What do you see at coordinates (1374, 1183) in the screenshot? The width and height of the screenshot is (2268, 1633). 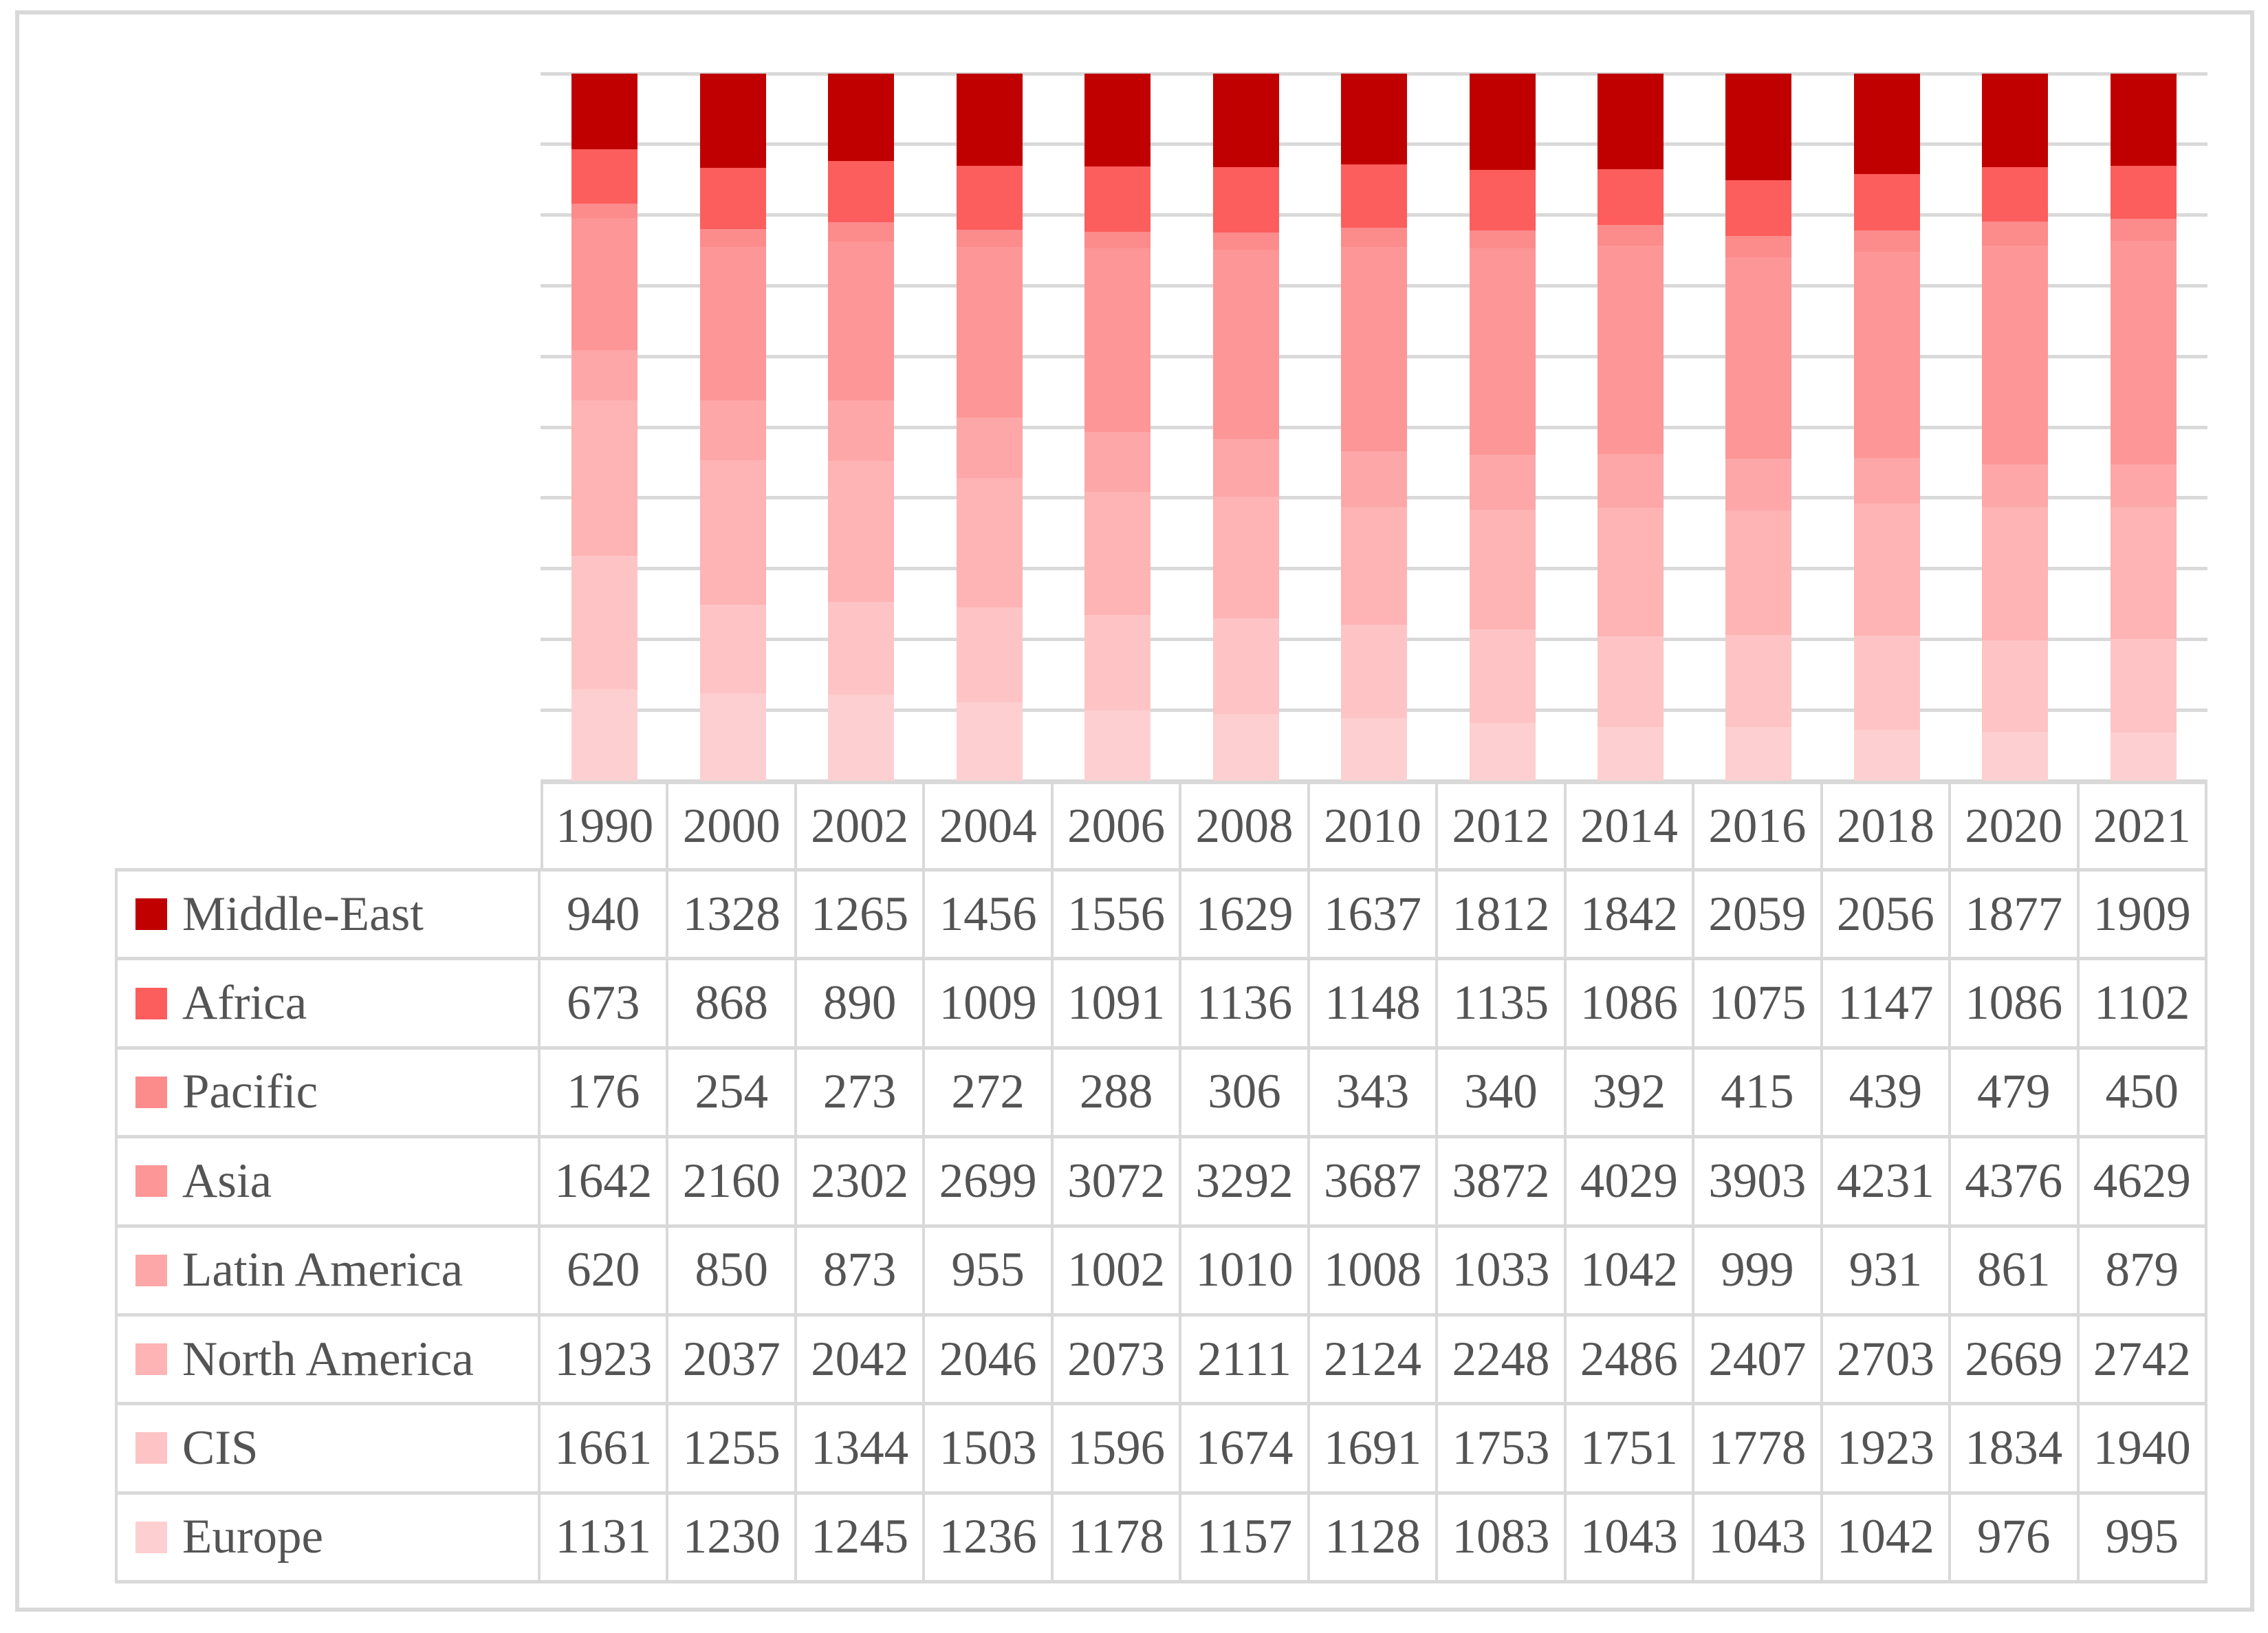 I see `value-cell: 3687` at bounding box center [1374, 1183].